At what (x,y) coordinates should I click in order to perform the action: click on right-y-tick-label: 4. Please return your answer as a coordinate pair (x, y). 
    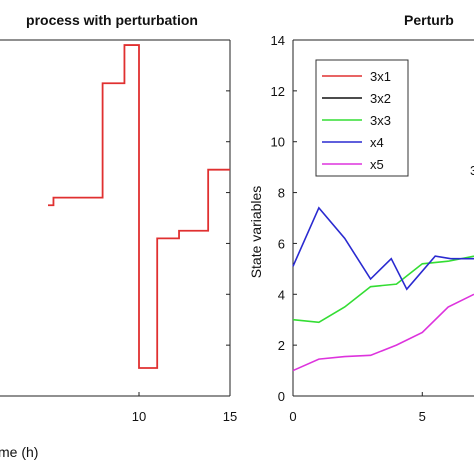
    Looking at the image, I should click on (281, 294).